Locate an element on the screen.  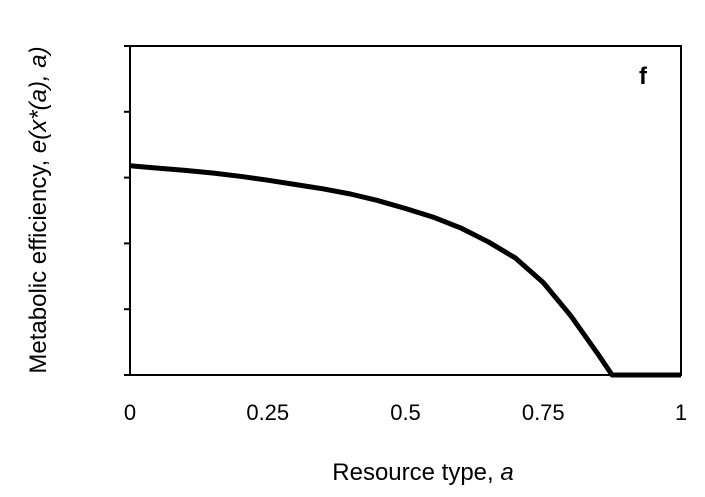
x-axis-label: Resource type, a is located at coordinates (422, 472).